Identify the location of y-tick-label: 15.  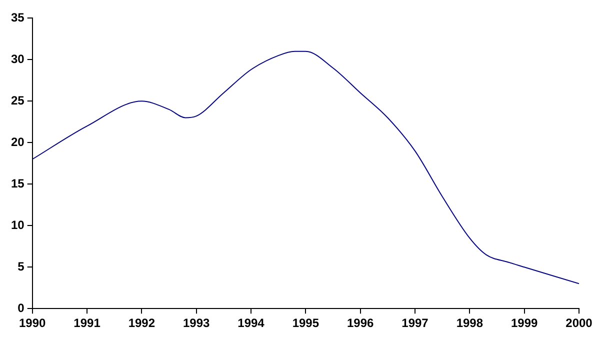
(17, 183).